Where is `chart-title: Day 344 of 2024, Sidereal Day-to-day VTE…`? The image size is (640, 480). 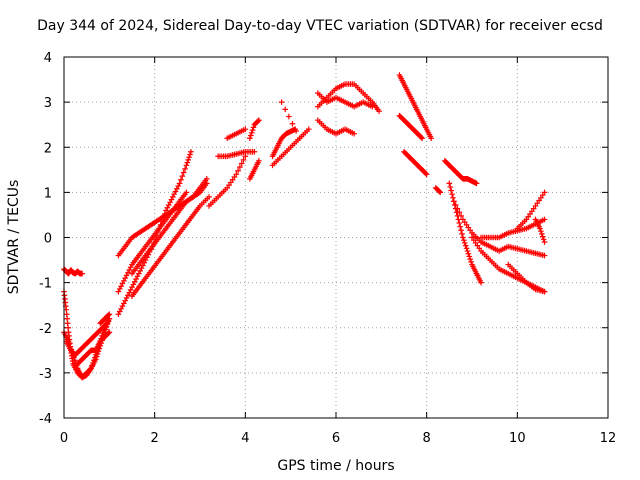 chart-title: Day 344 of 2024, Sidereal Day-to-day VTE… is located at coordinates (320, 26).